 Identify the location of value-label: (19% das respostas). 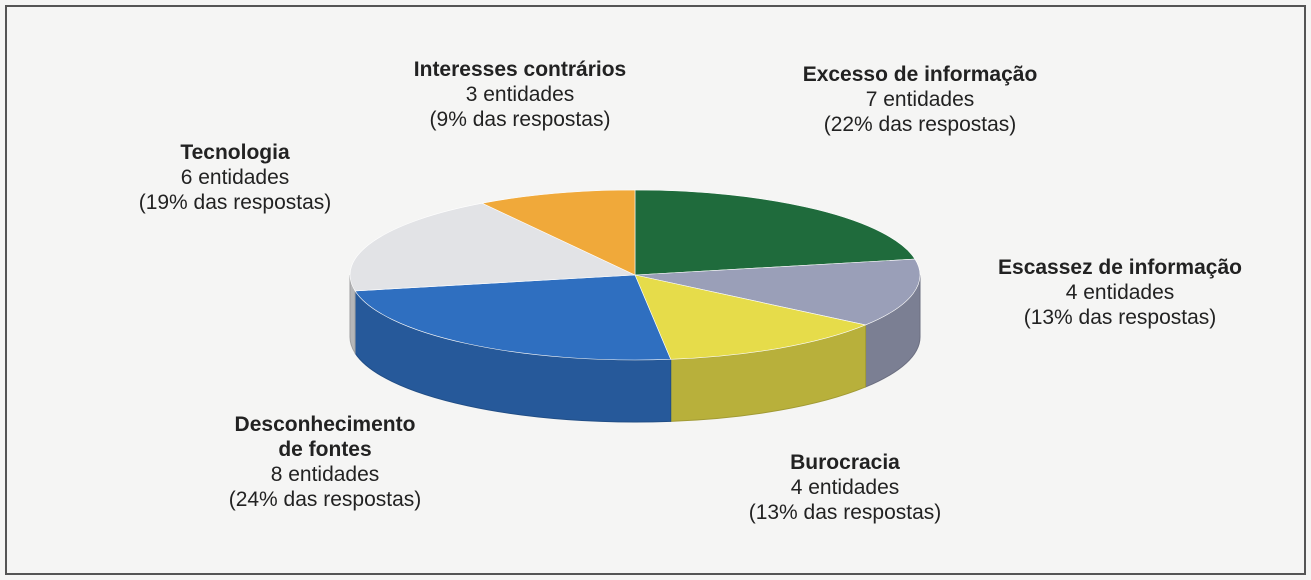
(235, 202).